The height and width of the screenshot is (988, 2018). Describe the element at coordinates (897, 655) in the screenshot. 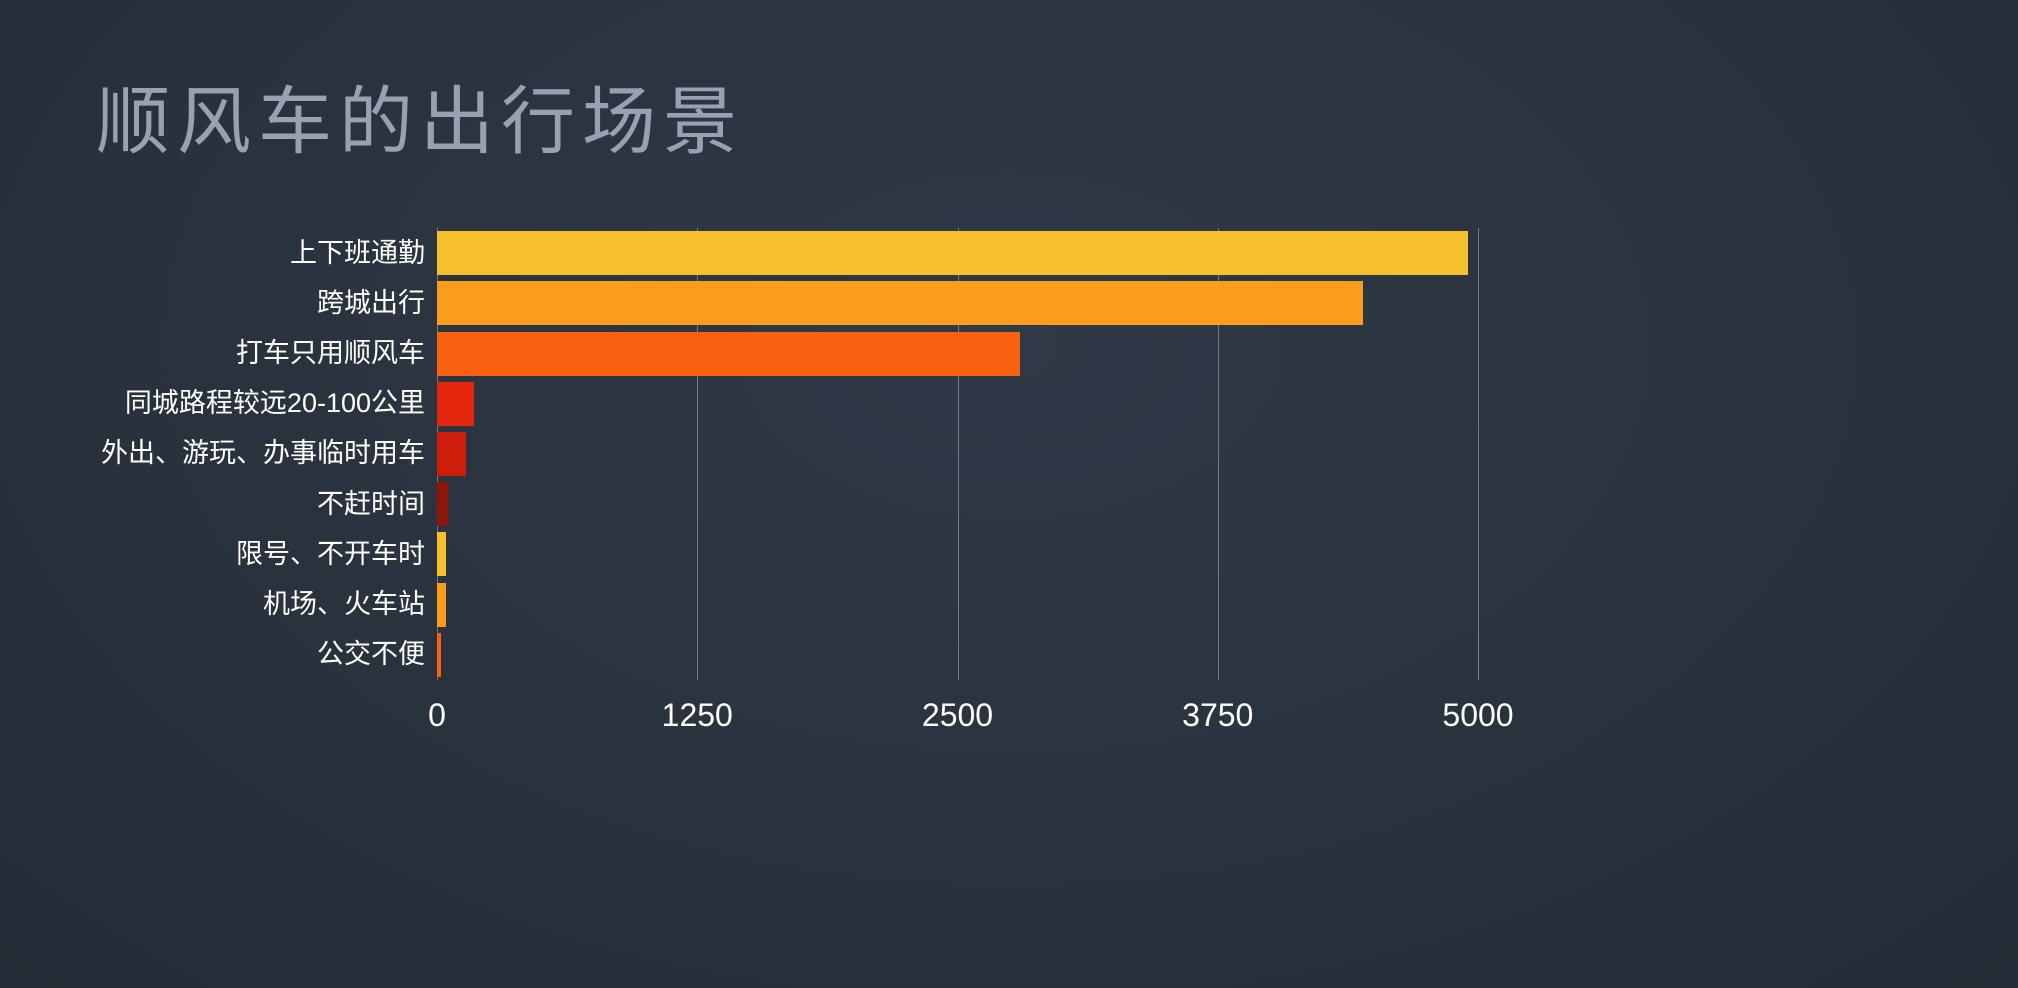

I see `bar-row: 公交不便` at that location.